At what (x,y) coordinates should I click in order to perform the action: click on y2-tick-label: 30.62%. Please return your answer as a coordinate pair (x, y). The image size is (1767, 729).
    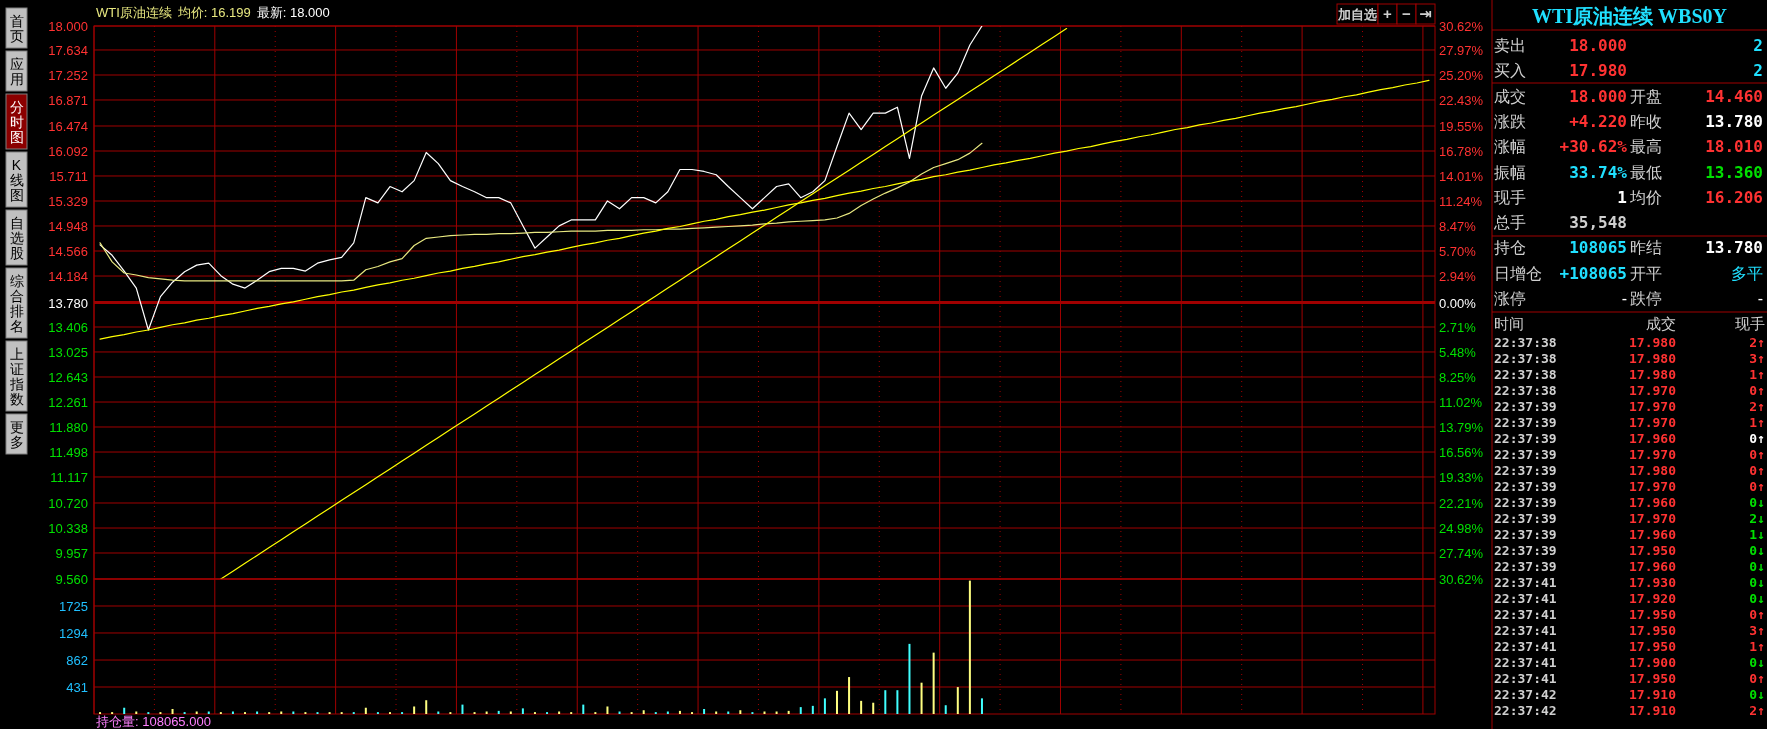
    Looking at the image, I should click on (1461, 579).